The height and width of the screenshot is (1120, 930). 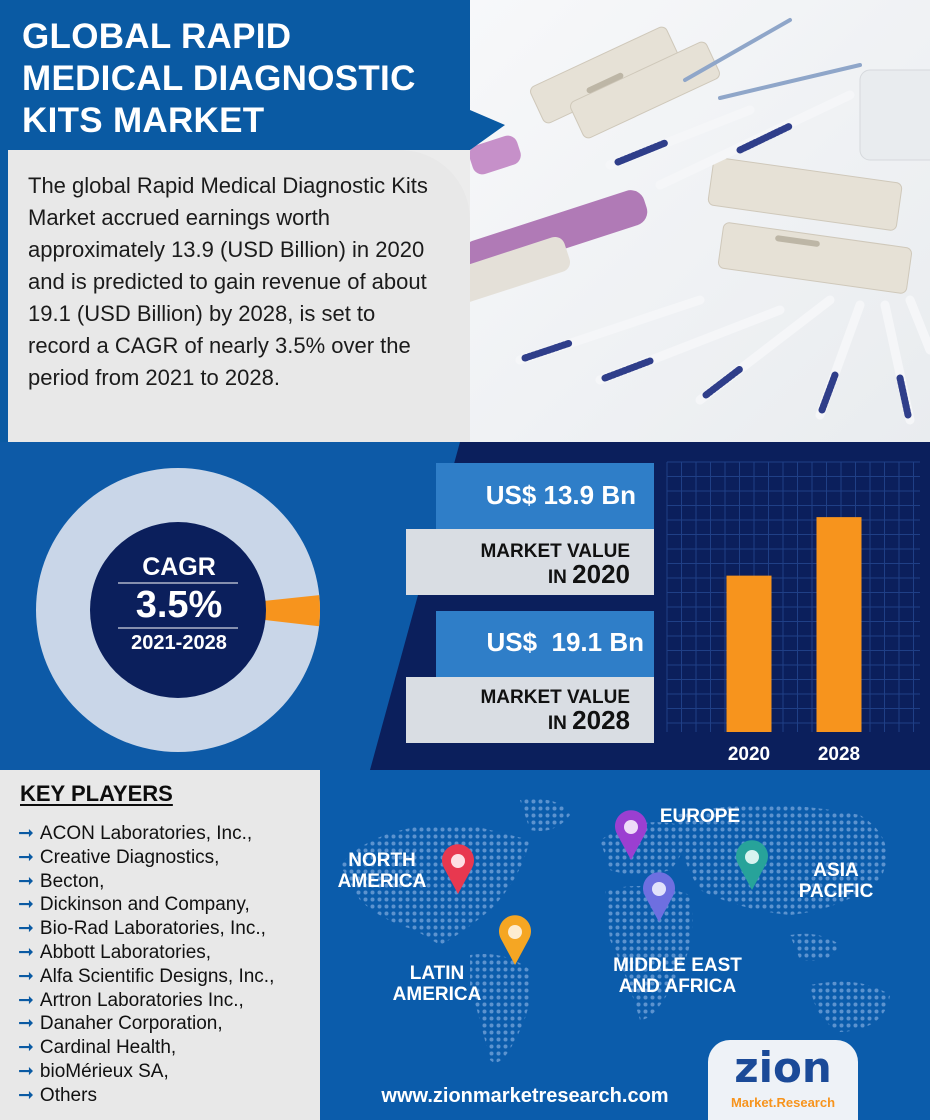 I want to click on key-player-name: bioMérieux SA,, so click(x=104, y=1071).